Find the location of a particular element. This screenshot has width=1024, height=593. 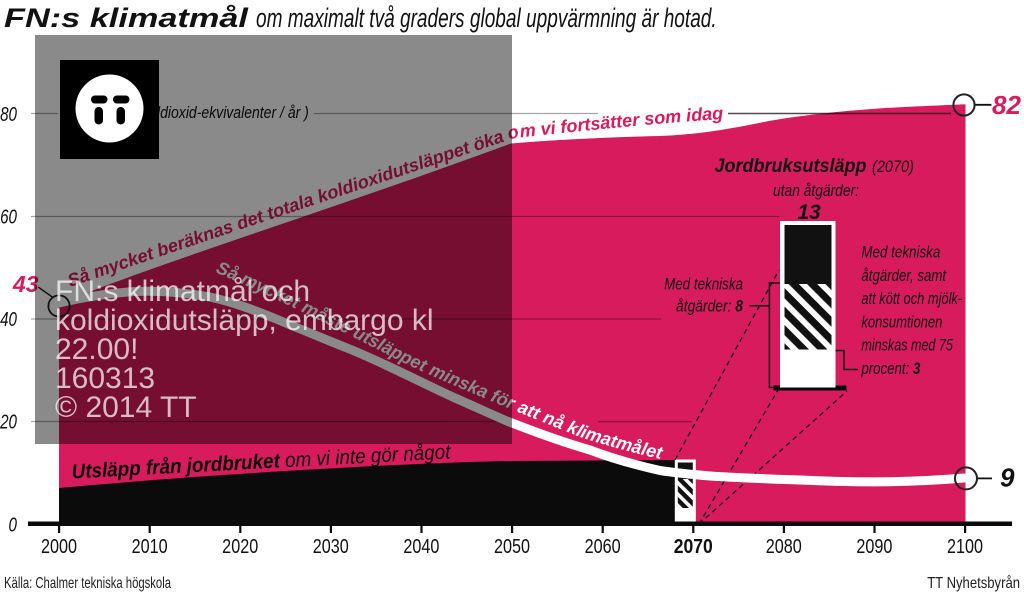

svg-text: koldioxidutsläpp, embargo kl is located at coordinates (244, 320).